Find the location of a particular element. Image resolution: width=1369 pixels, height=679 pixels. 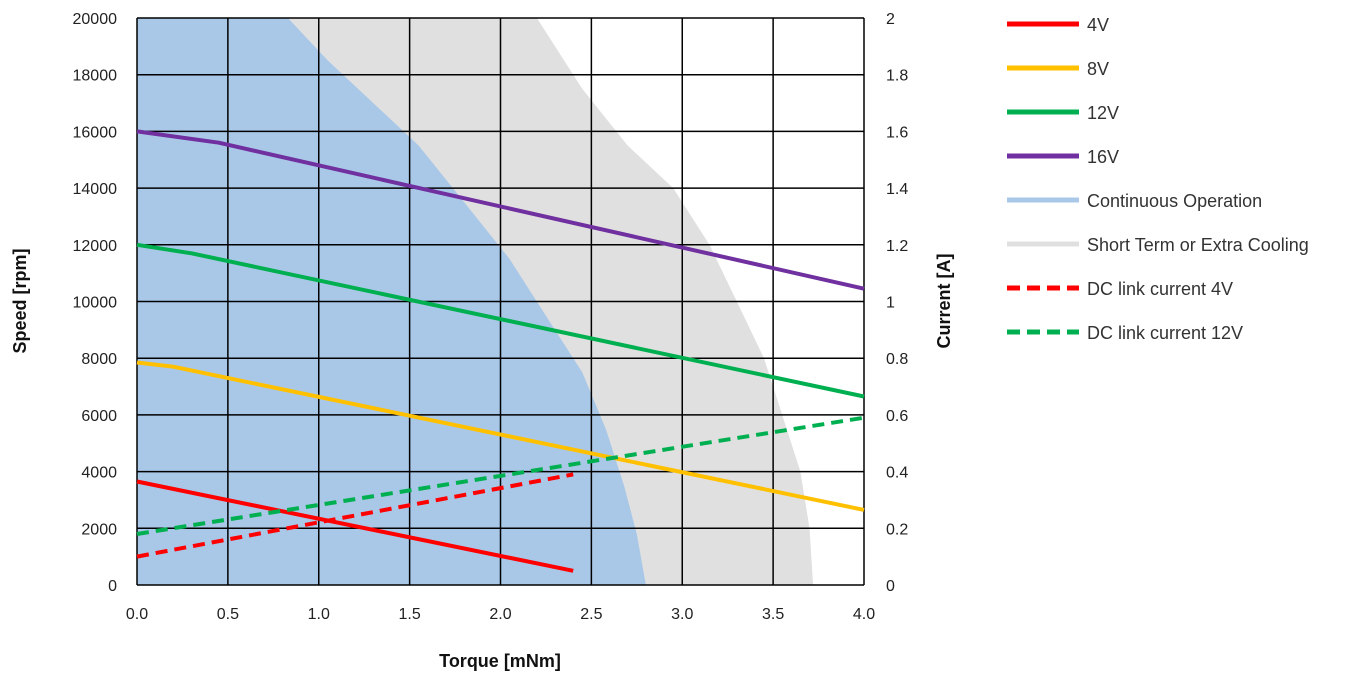

x-tick-label: 2.0 is located at coordinates (500, 614).